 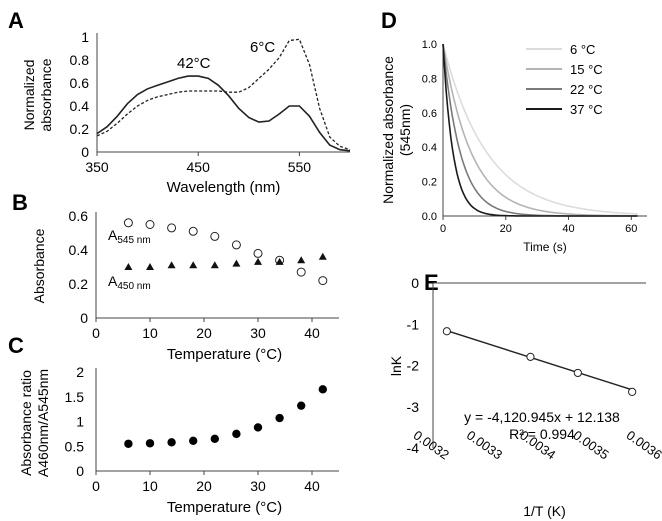 What do you see at coordinates (586, 109) in the screenshot?
I see `d-legend-label-3: 37 °C` at bounding box center [586, 109].